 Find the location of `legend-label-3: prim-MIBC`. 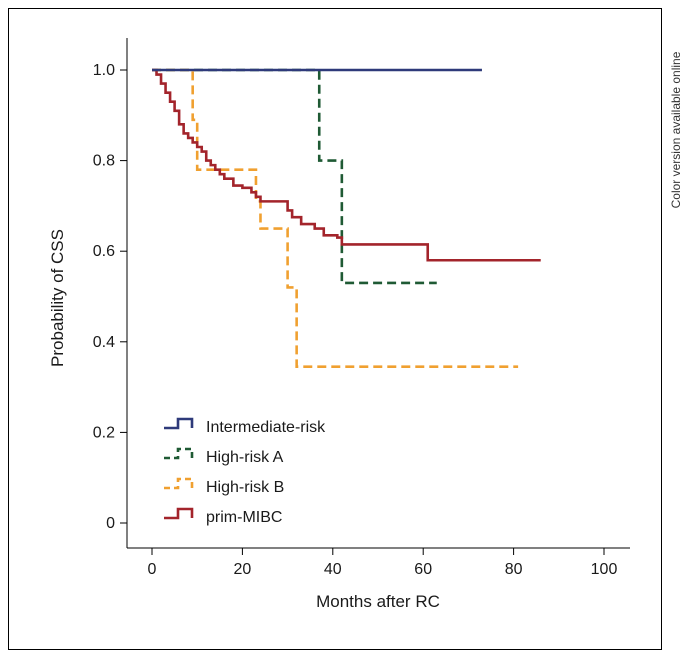

legend-label-3: prim-MIBC is located at coordinates (244, 517).